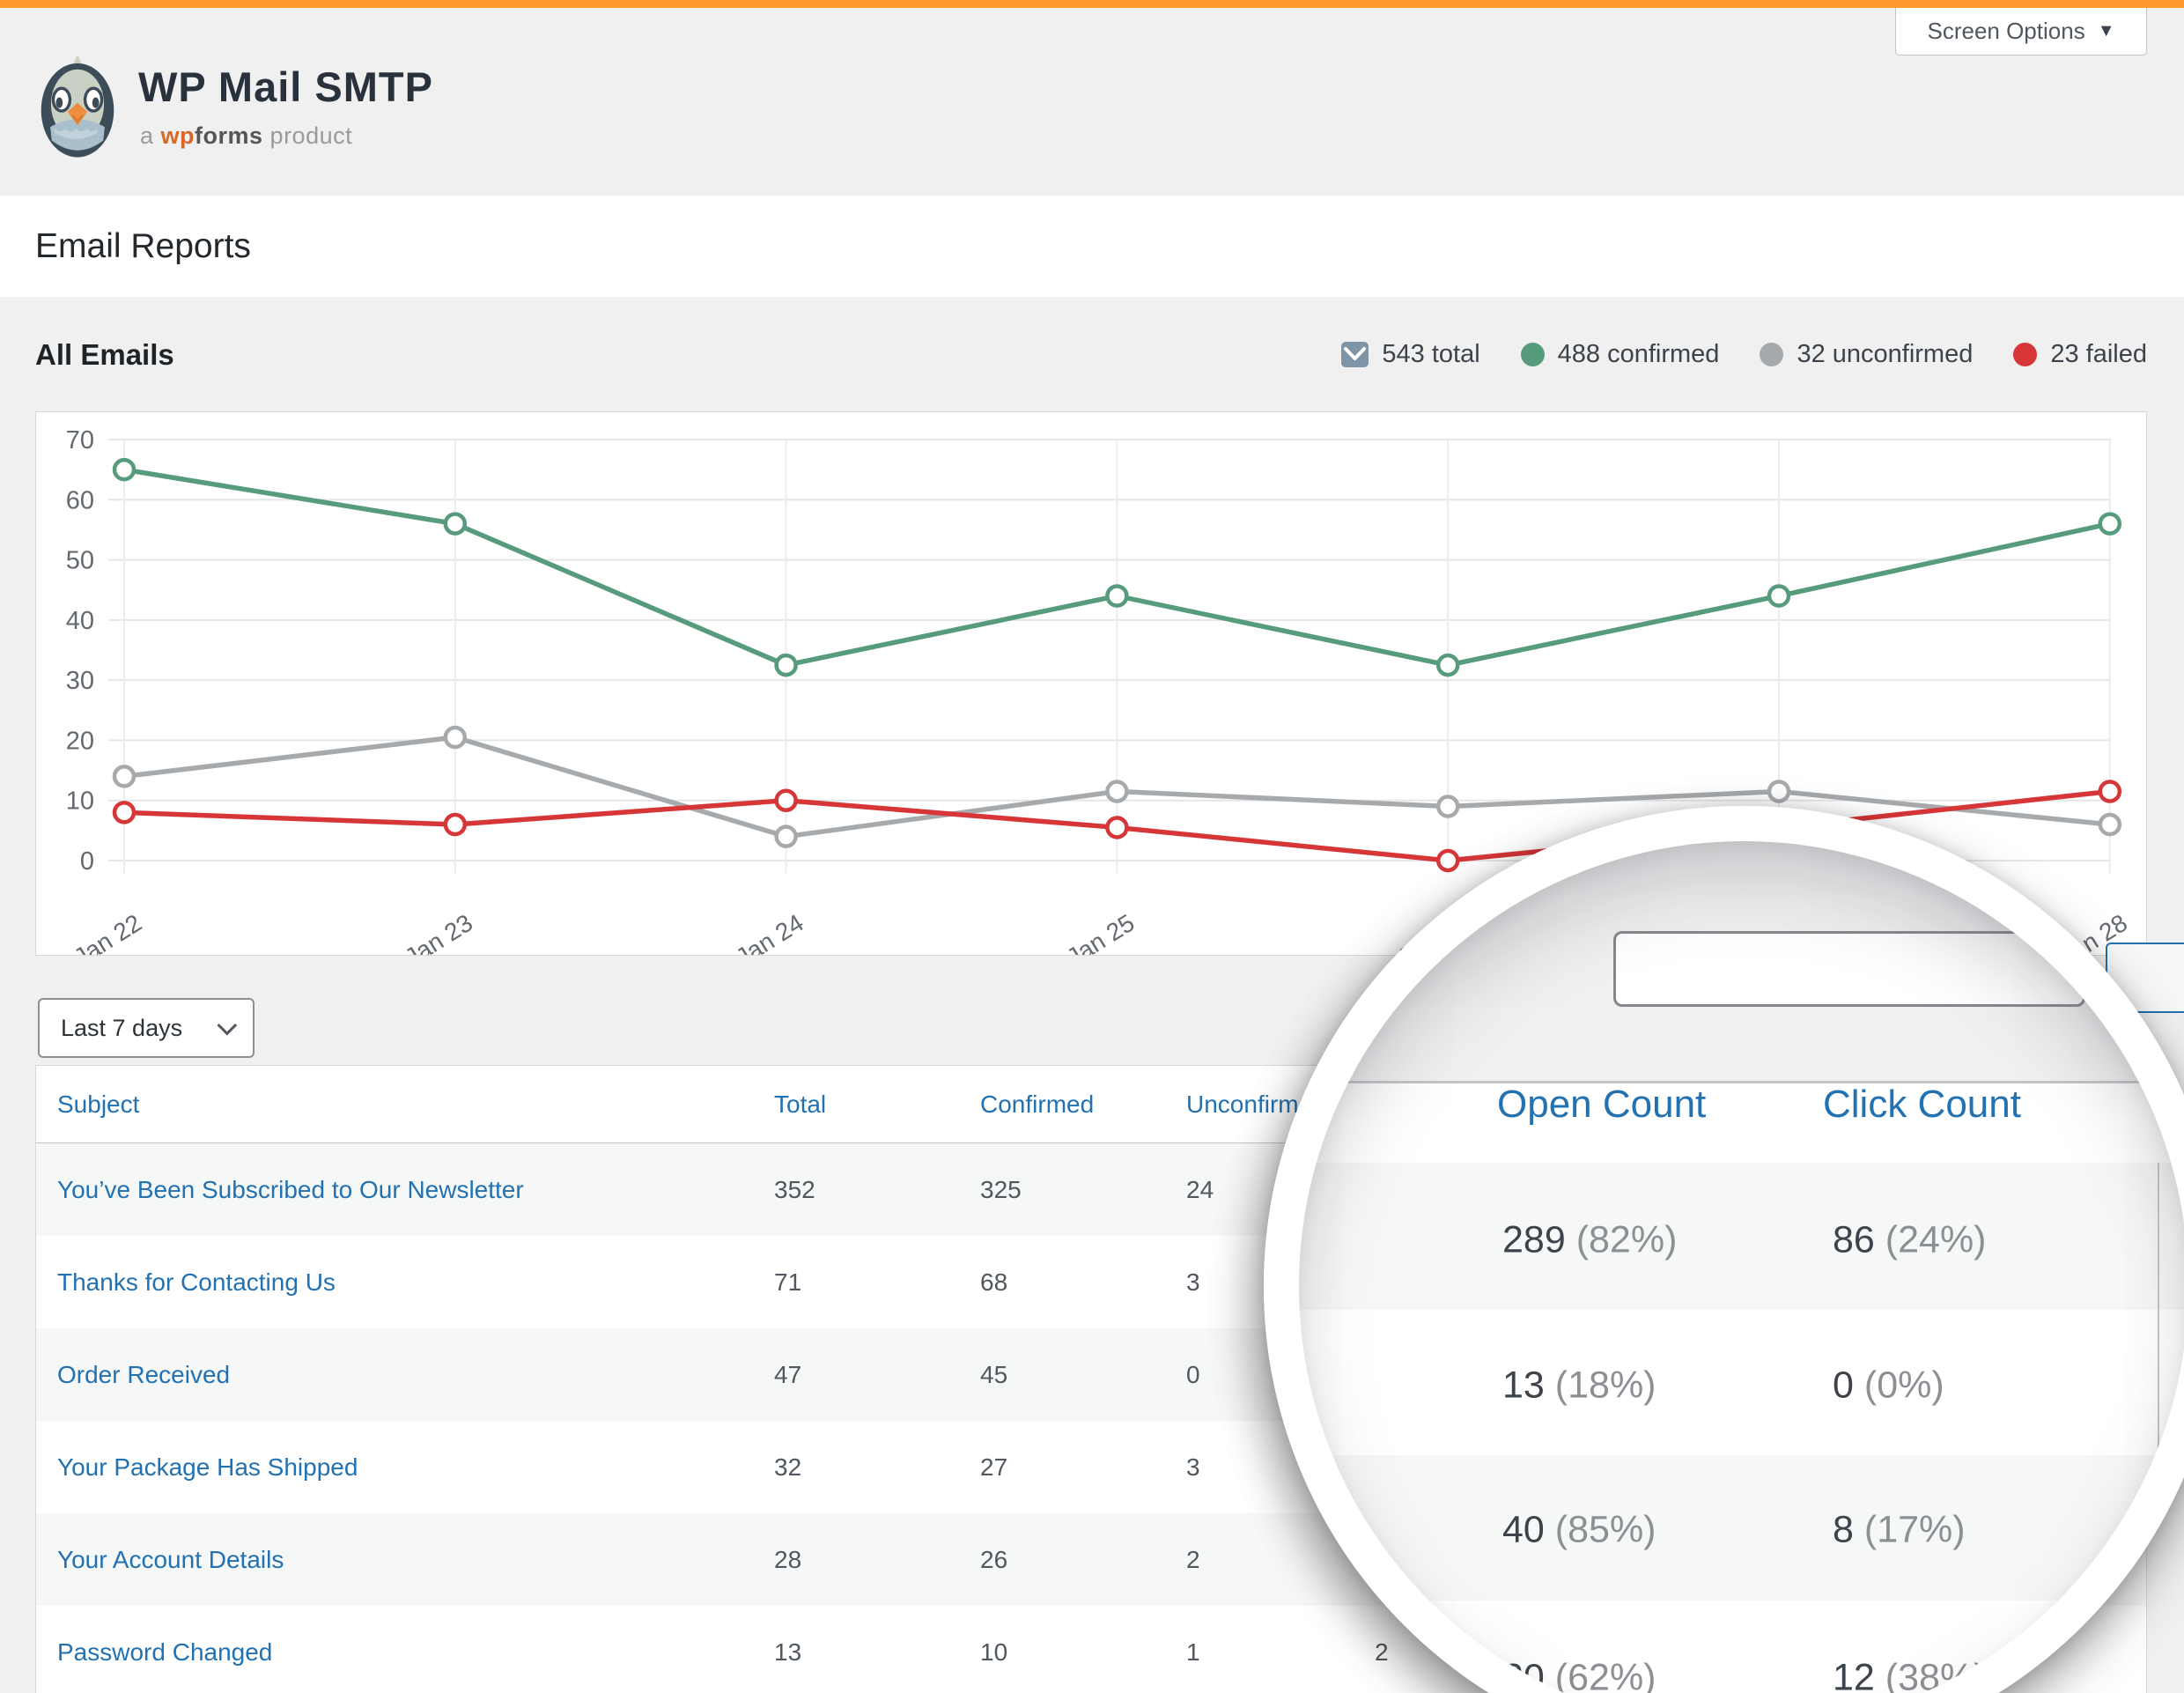 This screenshot has height=1693, width=2184. Describe the element at coordinates (1382, 1652) in the screenshot. I see `failed-value: 2` at that location.